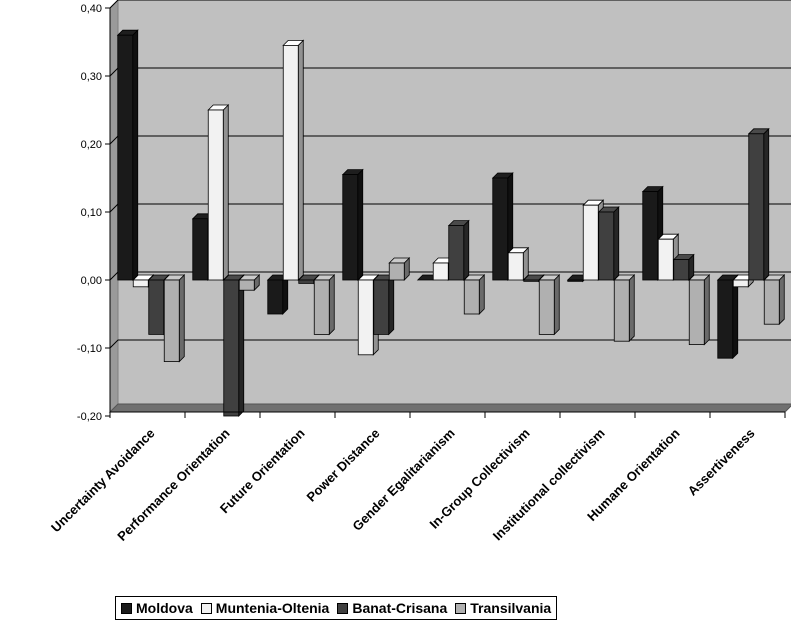 The height and width of the screenshot is (630, 791). What do you see at coordinates (91, 9) in the screenshot?
I see `y-tick-label: 0,40` at bounding box center [91, 9].